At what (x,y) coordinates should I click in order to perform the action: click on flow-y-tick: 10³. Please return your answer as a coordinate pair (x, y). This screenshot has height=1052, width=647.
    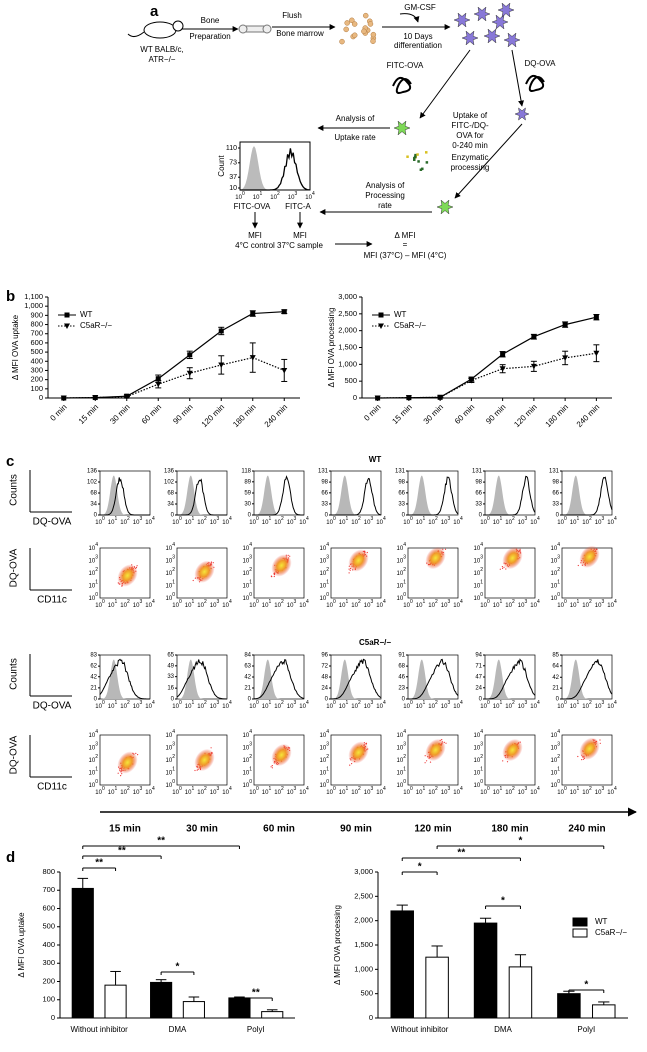
    Looking at the image, I should click on (402, 746).